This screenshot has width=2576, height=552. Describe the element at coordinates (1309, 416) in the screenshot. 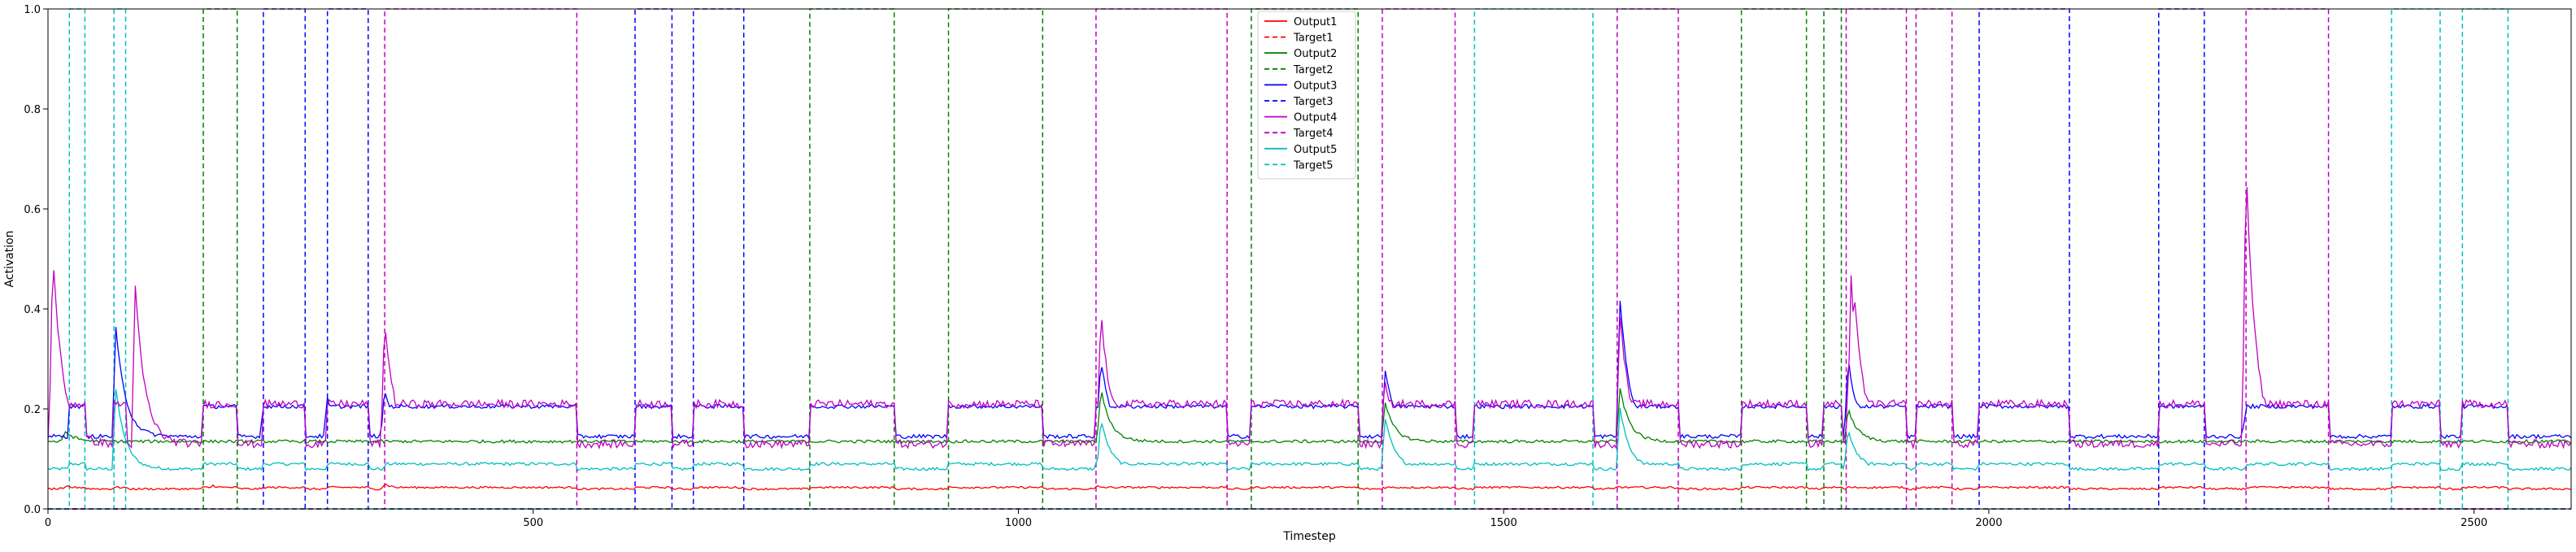

I see `output2-line` at that location.